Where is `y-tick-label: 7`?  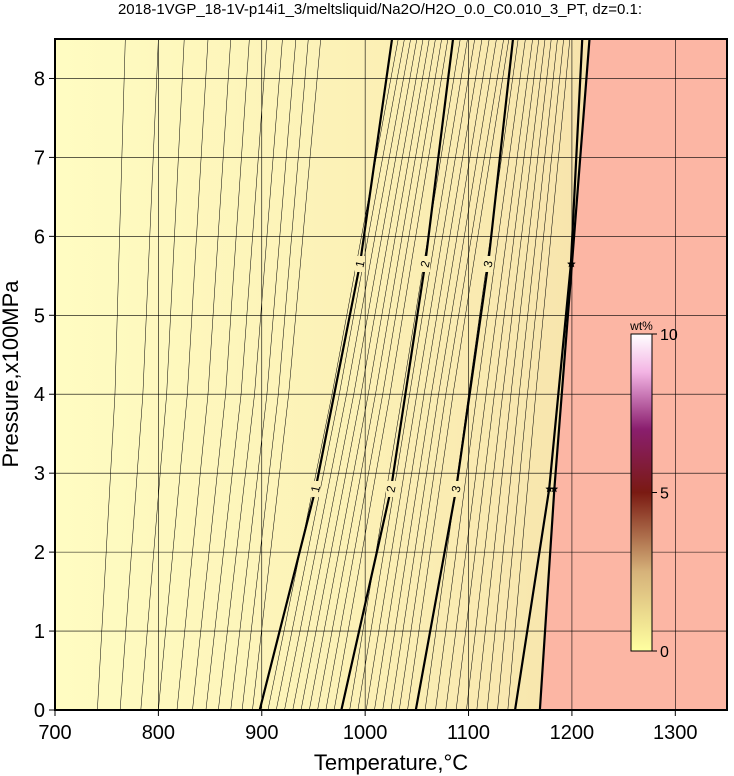
y-tick-label: 7 is located at coordinates (39, 158).